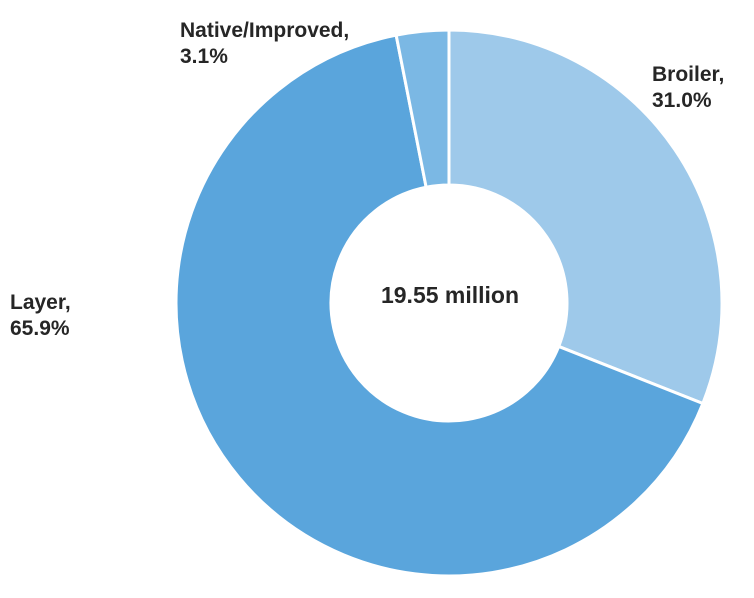 The image size is (754, 598). I want to click on slice-label-native-improved-name: Native/Improved,, so click(265, 30).